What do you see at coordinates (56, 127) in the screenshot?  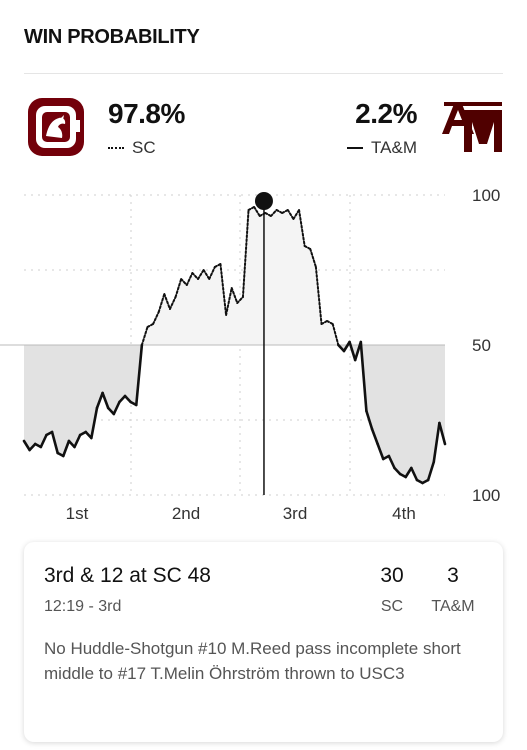 I see `gamecock-logo-icon` at bounding box center [56, 127].